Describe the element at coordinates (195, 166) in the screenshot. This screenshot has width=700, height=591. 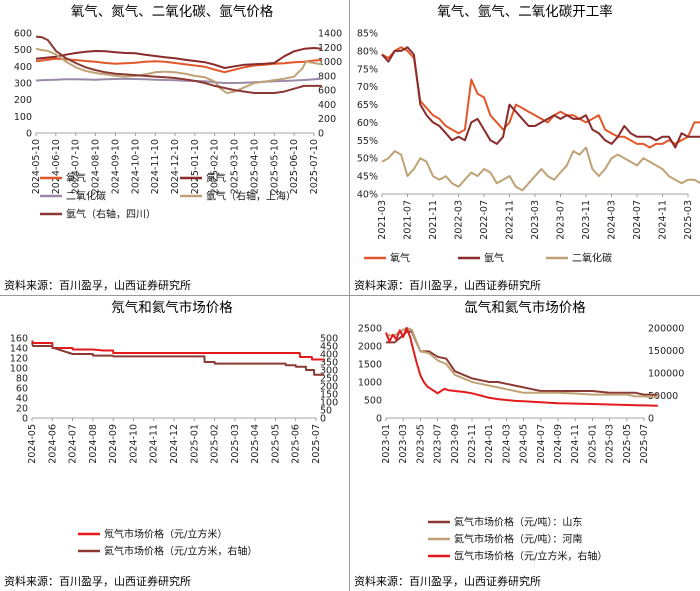
I see `x-tick-label: 2025-01-10` at that location.